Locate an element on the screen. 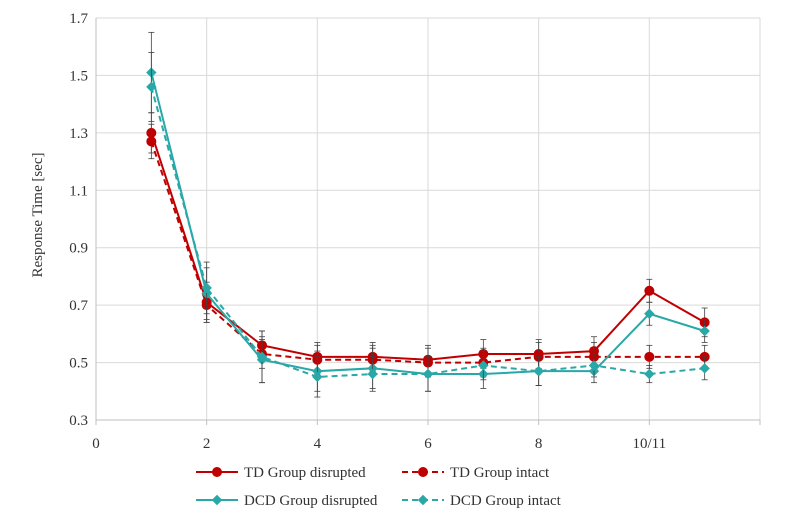  legend-entry: TD Group intact is located at coordinates (476, 473).